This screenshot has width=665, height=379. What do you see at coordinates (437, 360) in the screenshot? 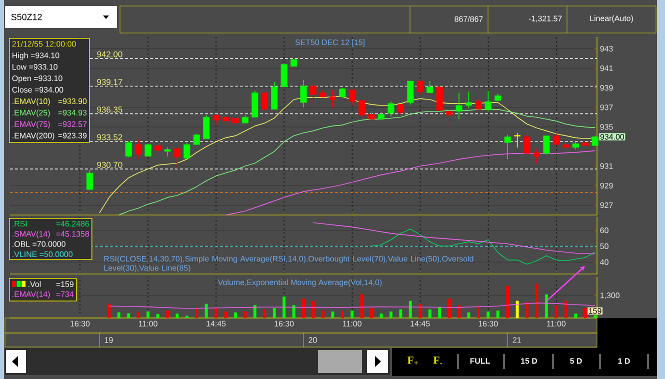
I see `text: F$_{-}$` at bounding box center [437, 360].